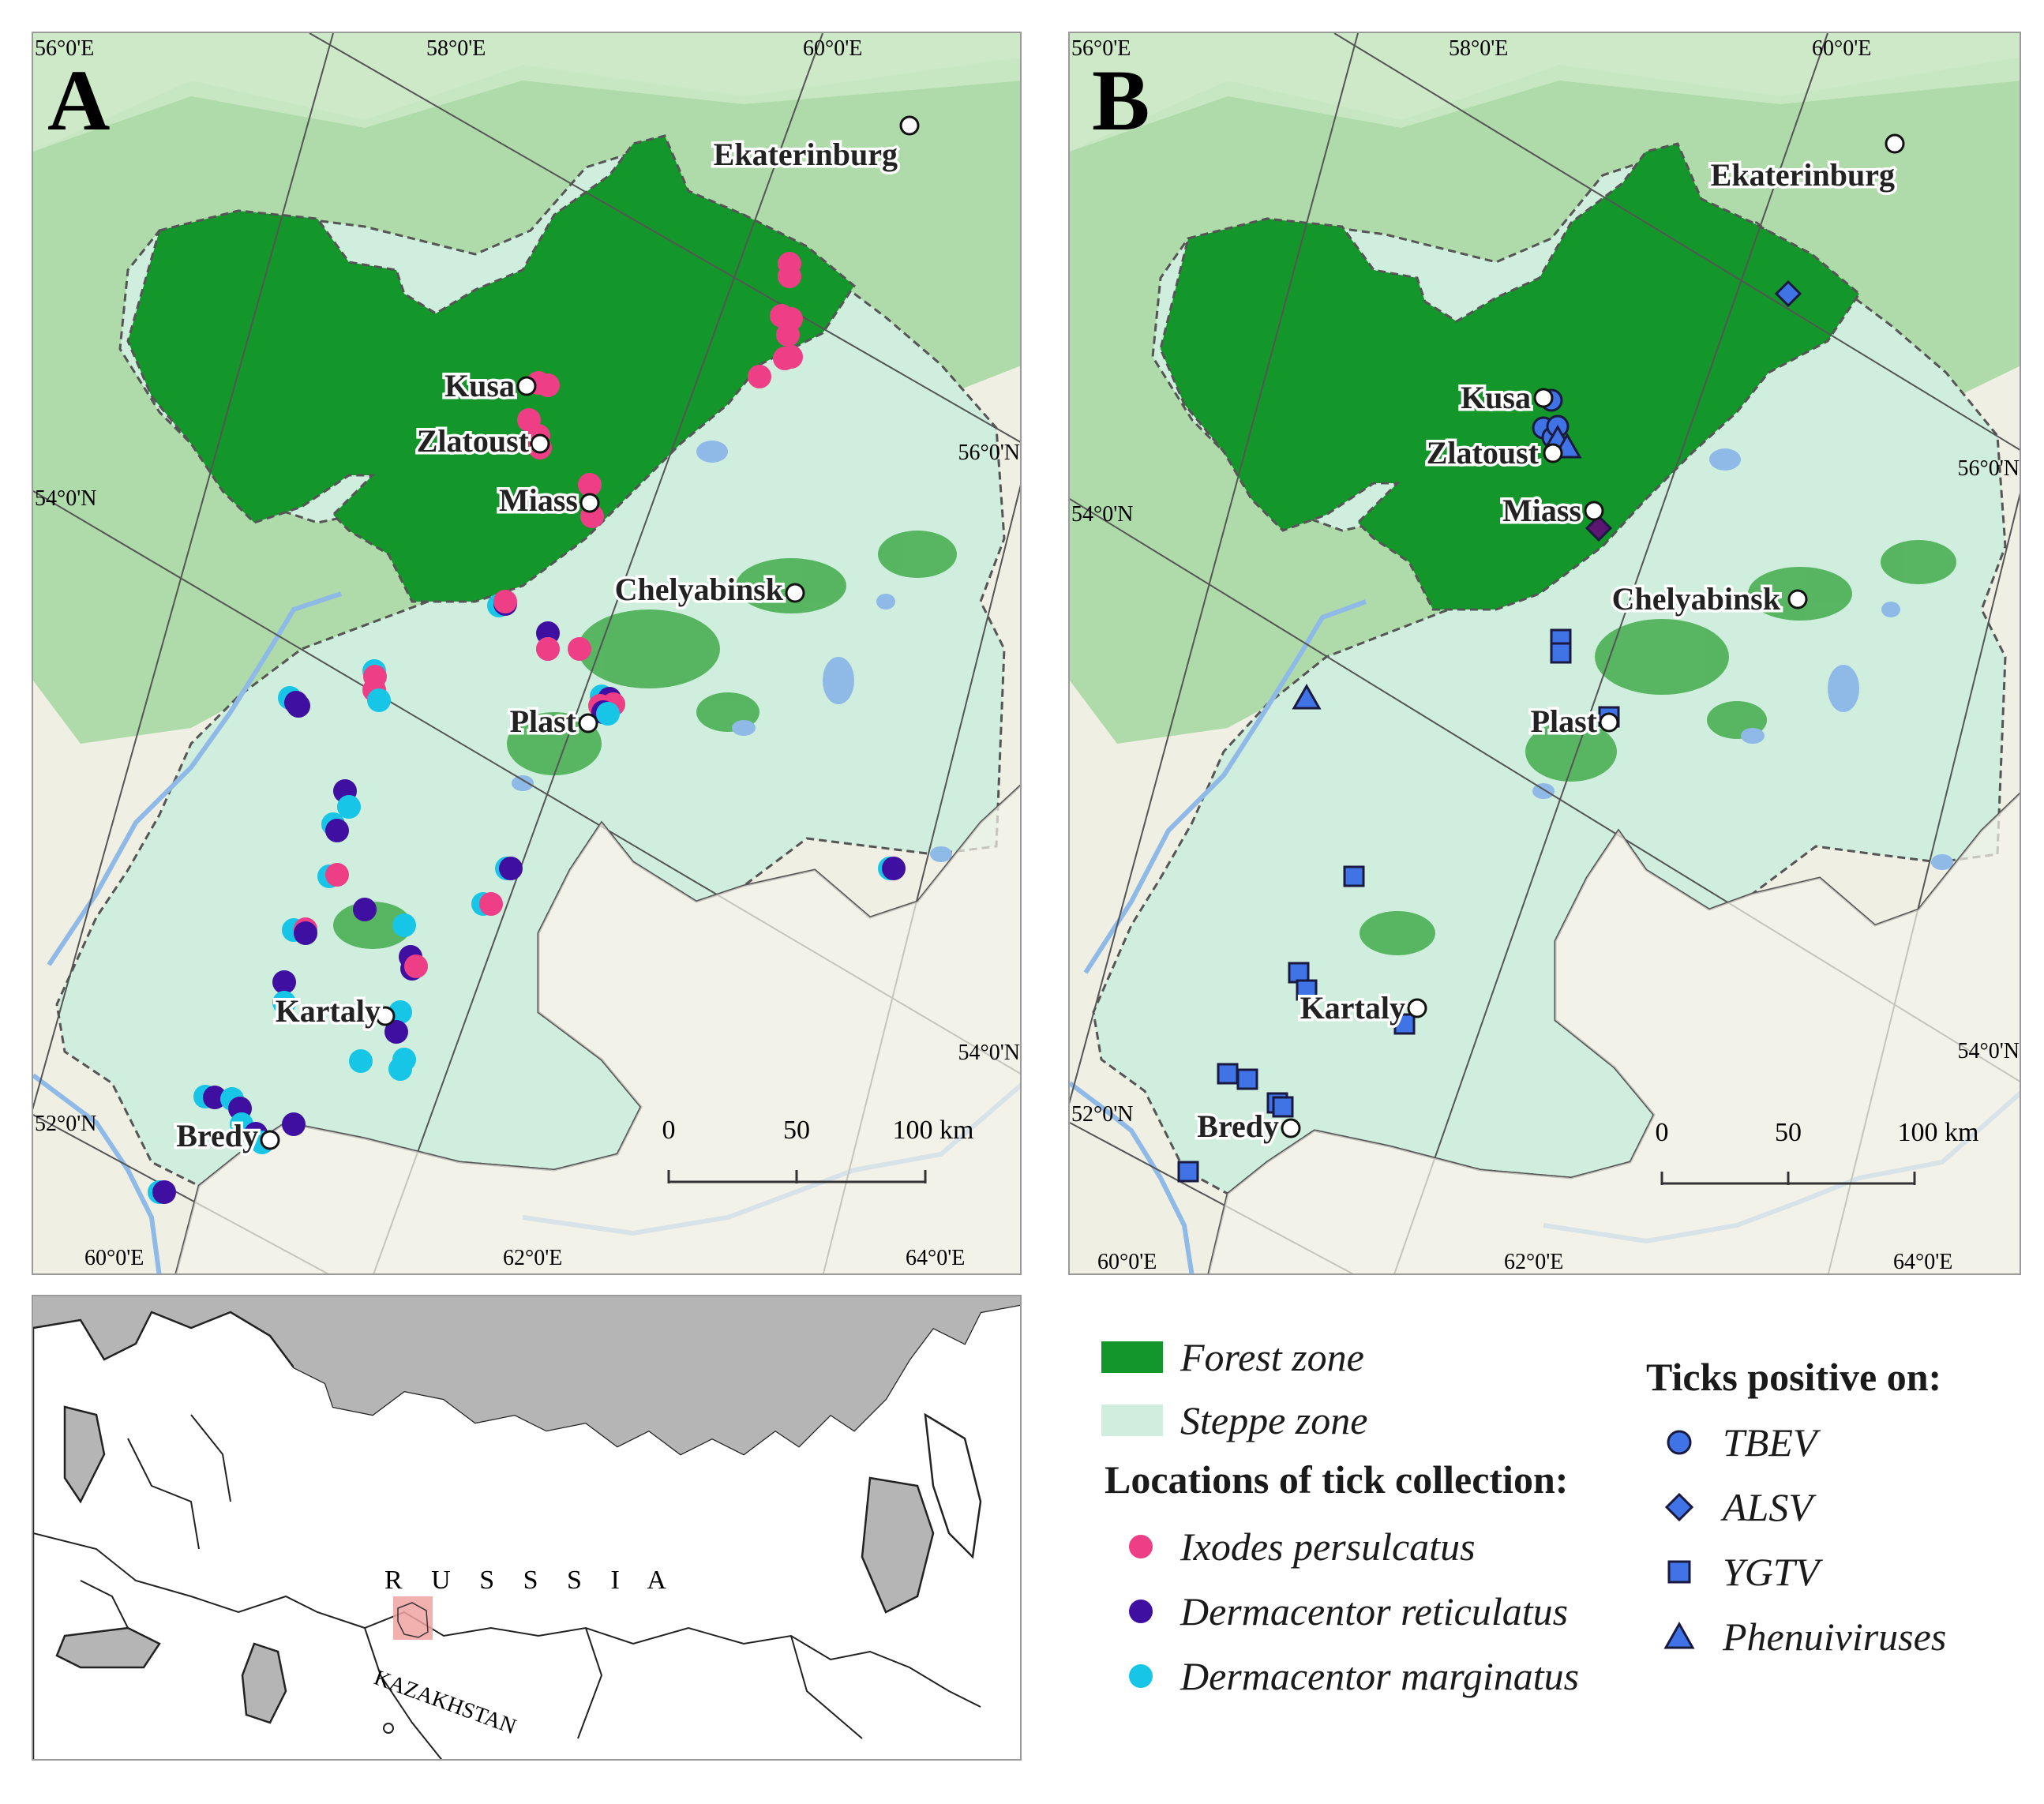 The image size is (2044, 1804). What do you see at coordinates (1232, 1357) in the screenshot?
I see `legend-forest-zone: Forest zone` at bounding box center [1232, 1357].